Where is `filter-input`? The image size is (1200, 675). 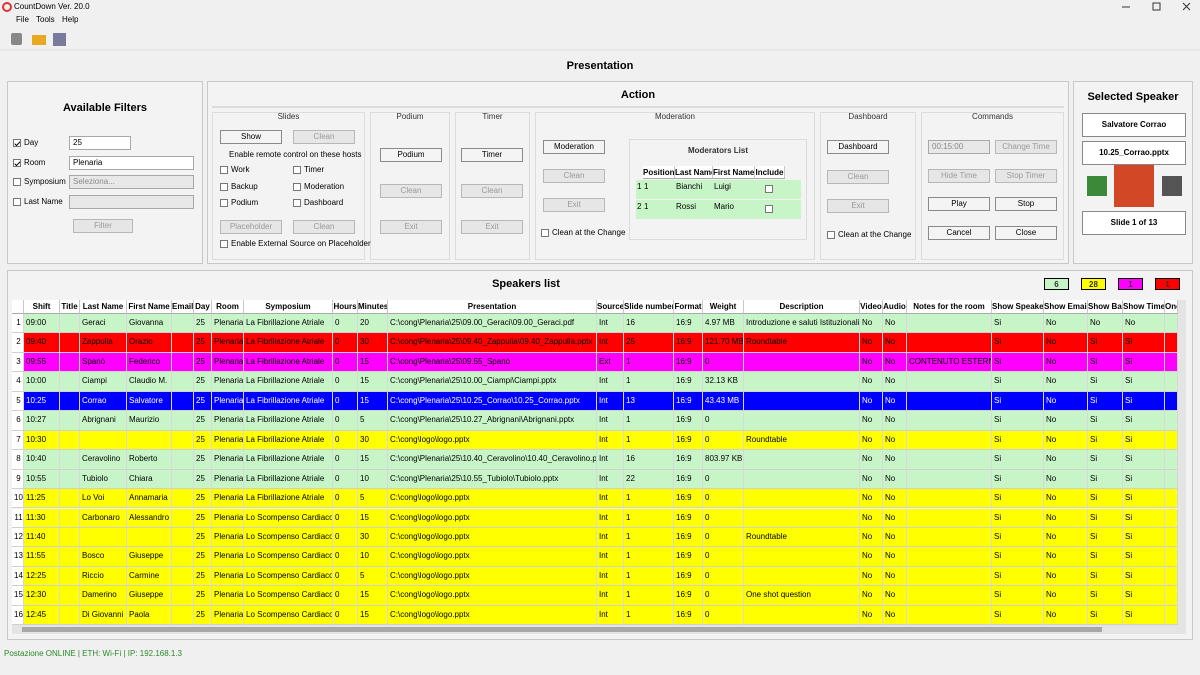
filter-input is located at coordinates (131, 201).